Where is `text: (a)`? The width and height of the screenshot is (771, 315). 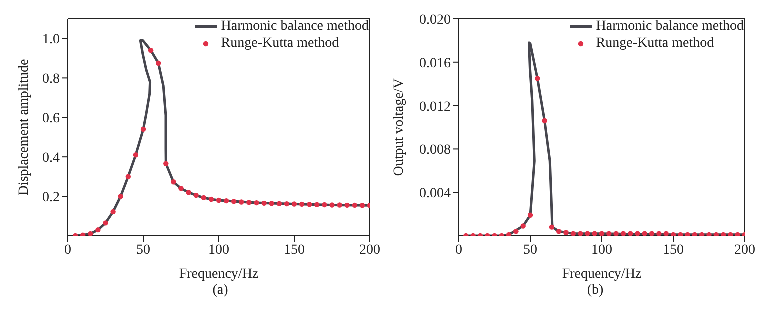
text: (a) is located at coordinates (221, 291).